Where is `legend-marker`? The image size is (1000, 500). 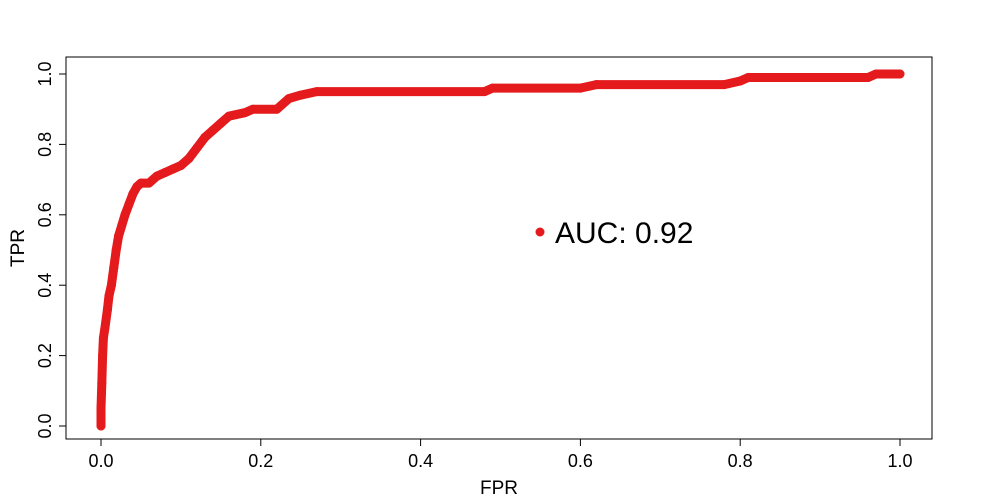
legend-marker is located at coordinates (540, 232).